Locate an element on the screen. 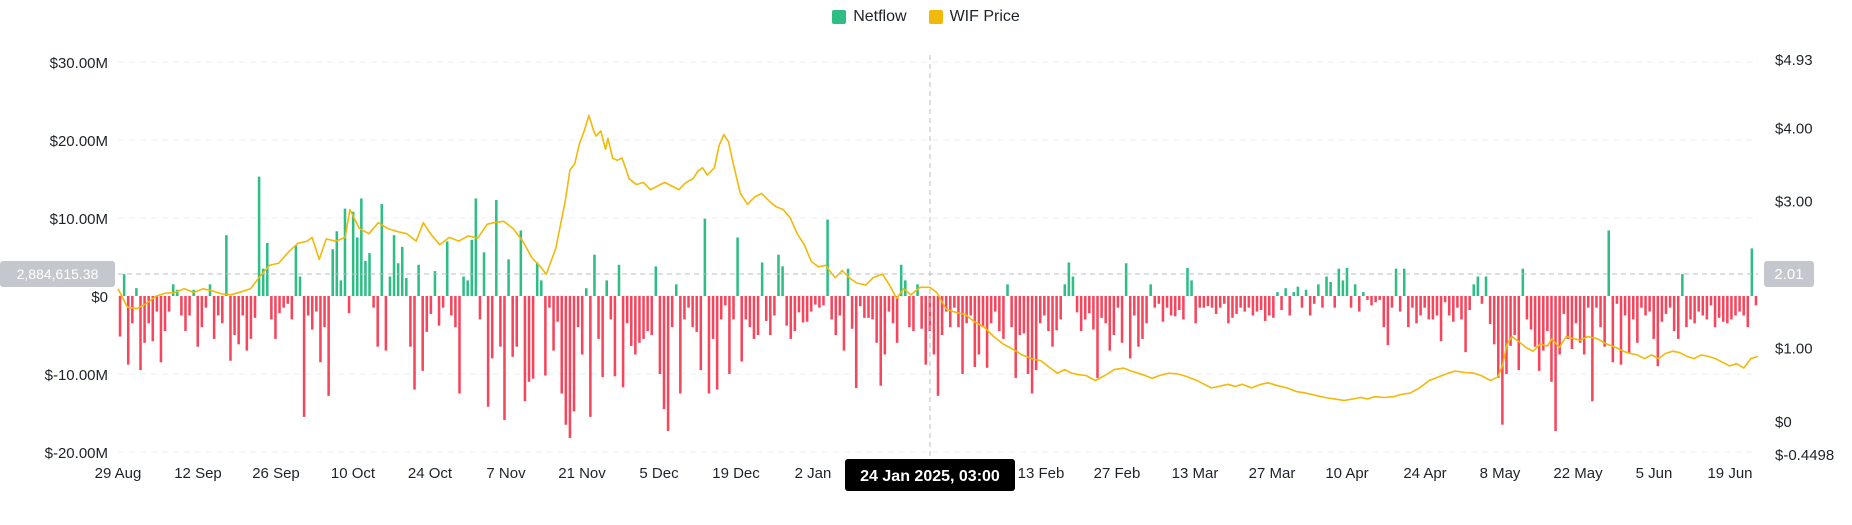 The image size is (1852, 525). x-axis-tick-label: 27 Feb is located at coordinates (1117, 473).